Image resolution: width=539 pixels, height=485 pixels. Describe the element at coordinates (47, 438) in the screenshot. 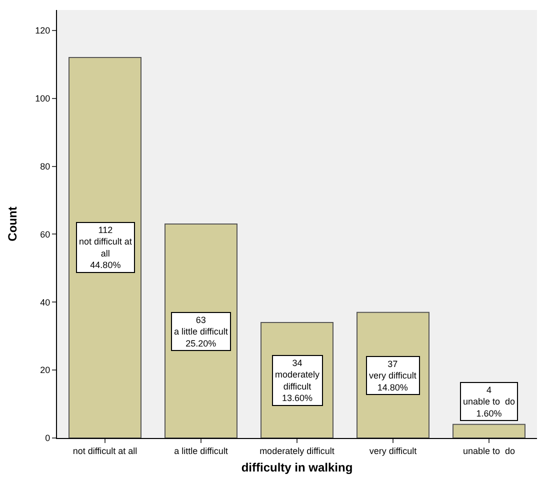

I see `y-tick-label: 0` at that location.